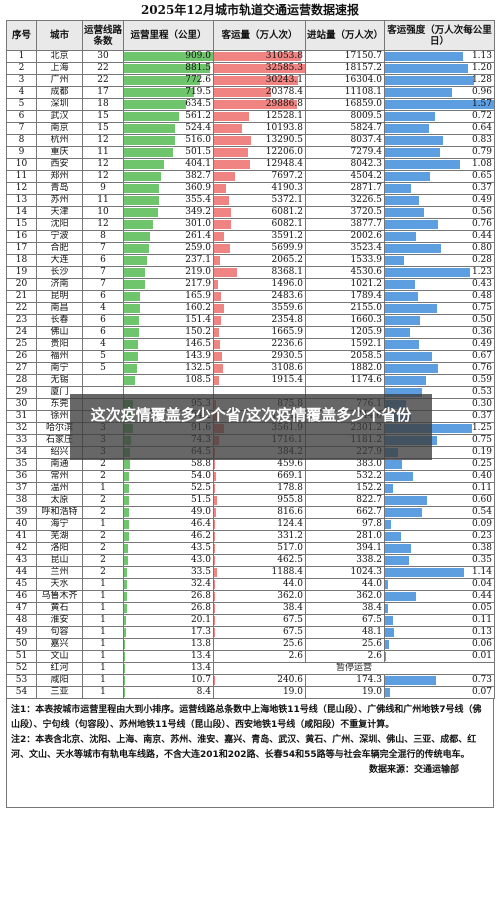 The width and height of the screenshot is (500, 907). What do you see at coordinates (259, 584) in the screenshot?
I see `row-volume: 44.0` at bounding box center [259, 584].